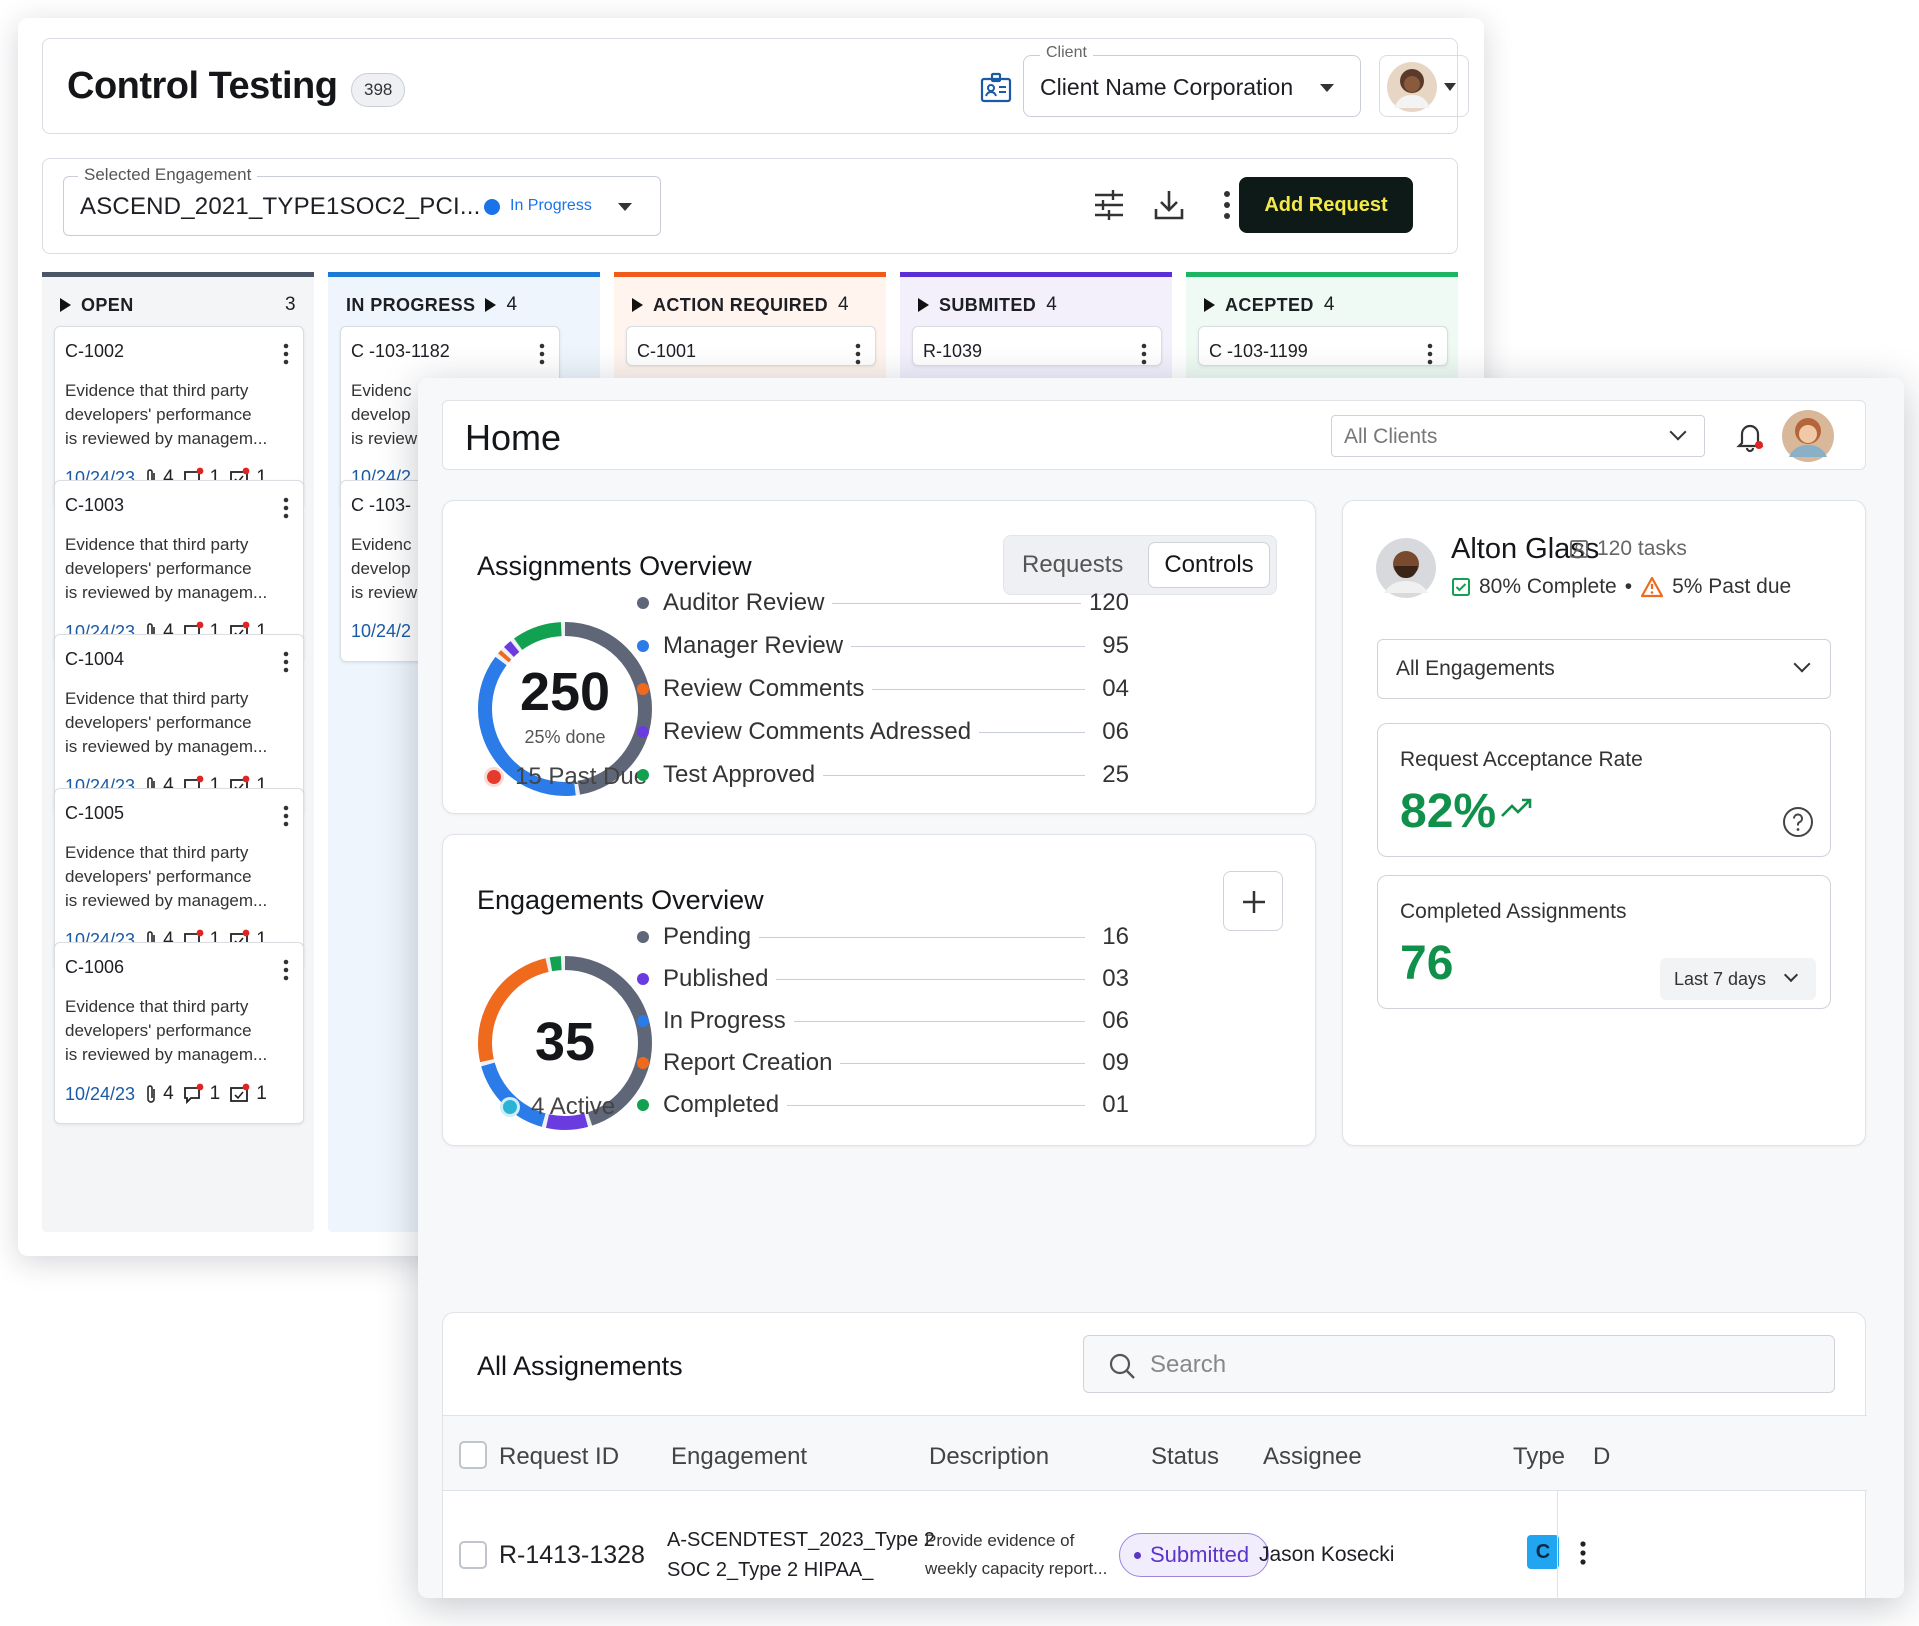  I want to click on panel-title: Assignments Overview, so click(614, 566).